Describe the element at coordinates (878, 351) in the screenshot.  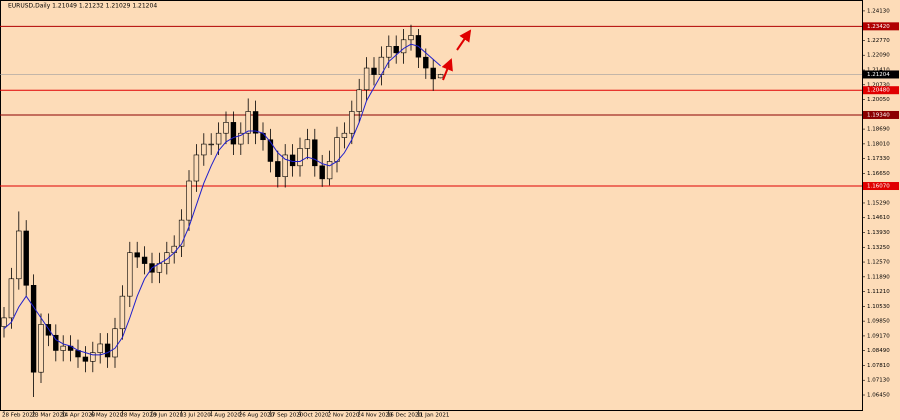
I see `y-tick-label: 1.08490` at that location.